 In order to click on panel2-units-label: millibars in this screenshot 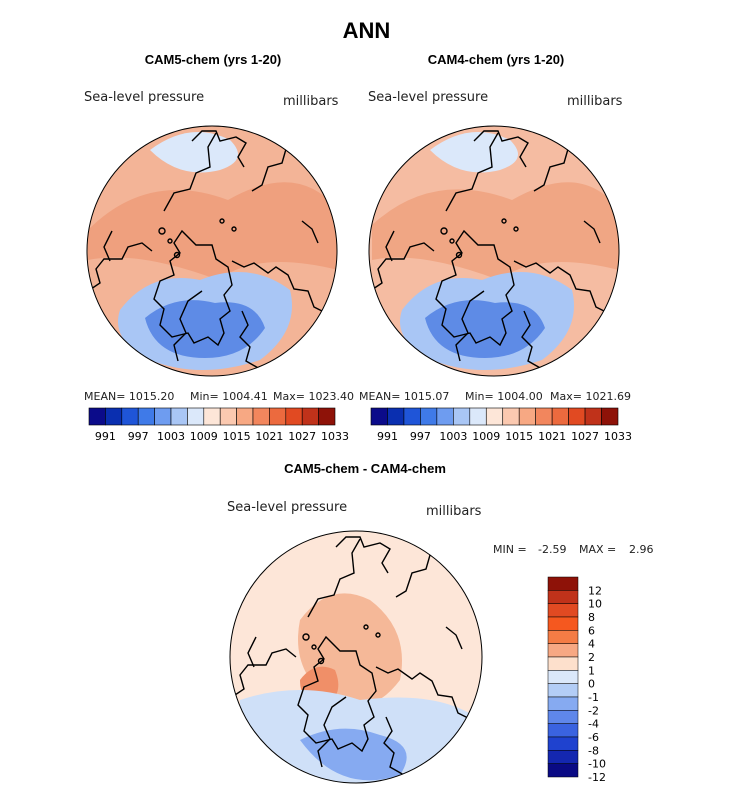, I will do `click(595, 101)`.